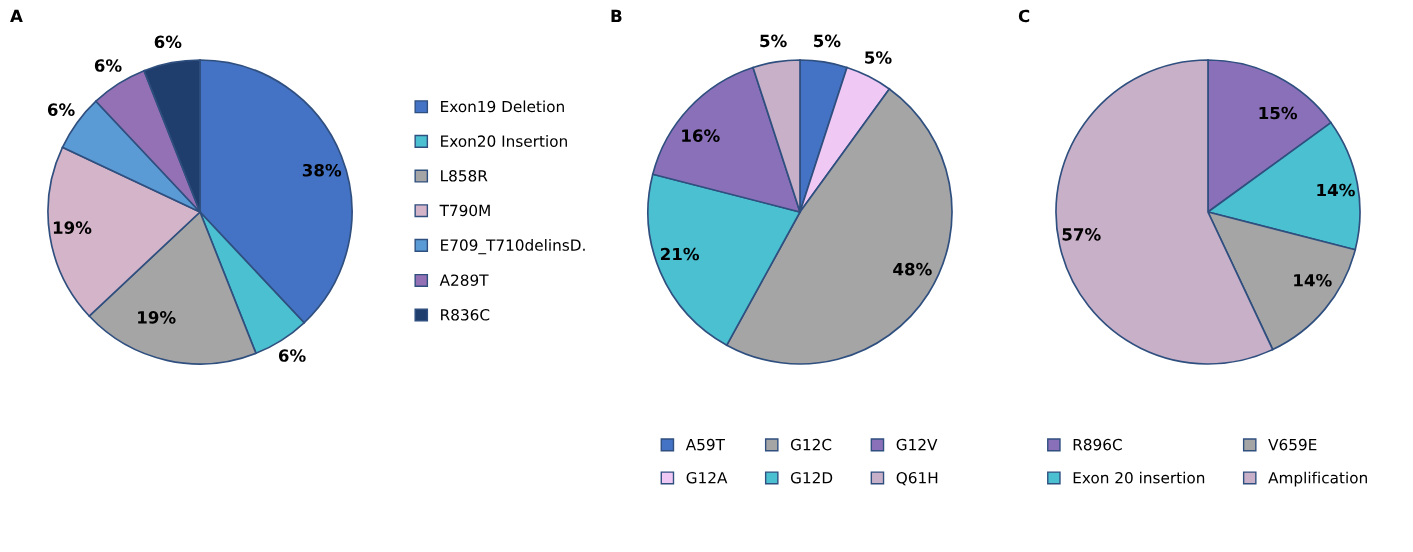 The width and height of the screenshot is (1413, 552). What do you see at coordinates (322, 170) in the screenshot?
I see `data-label: 38%` at bounding box center [322, 170].